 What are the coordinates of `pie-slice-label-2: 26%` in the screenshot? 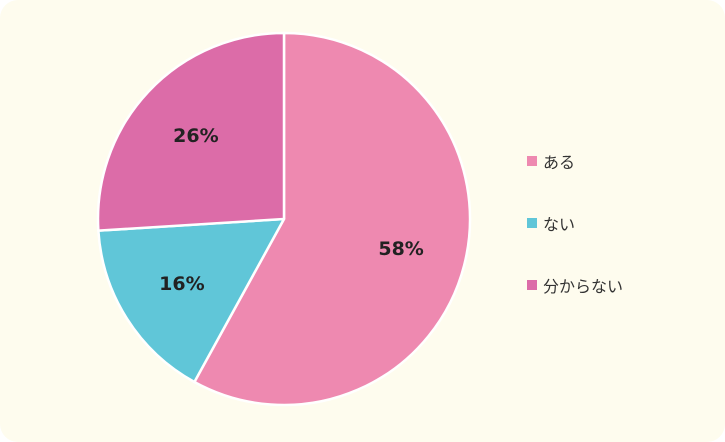 It's located at (195, 136).